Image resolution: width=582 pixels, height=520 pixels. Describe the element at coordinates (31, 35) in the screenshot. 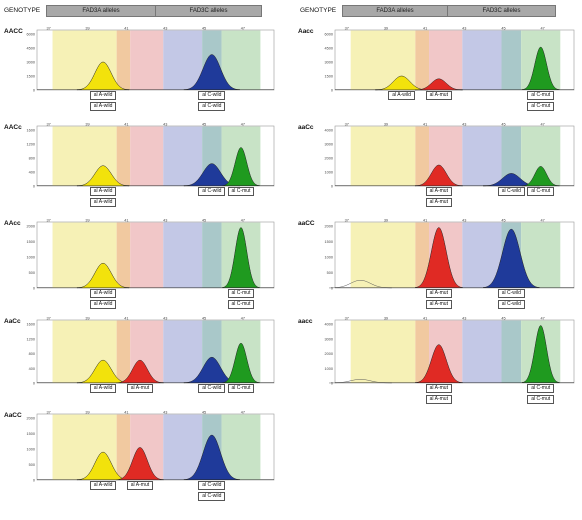

I see `y-tick-label: 6000` at that location.